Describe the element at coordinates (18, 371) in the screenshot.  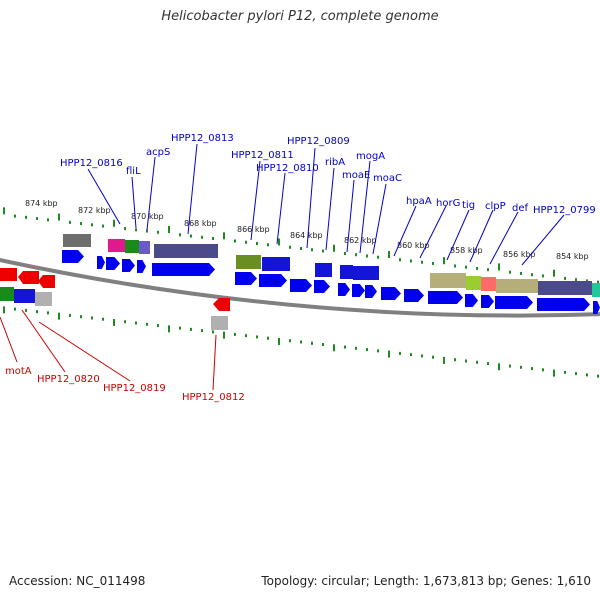
I see `gene-label: motA` at that location.